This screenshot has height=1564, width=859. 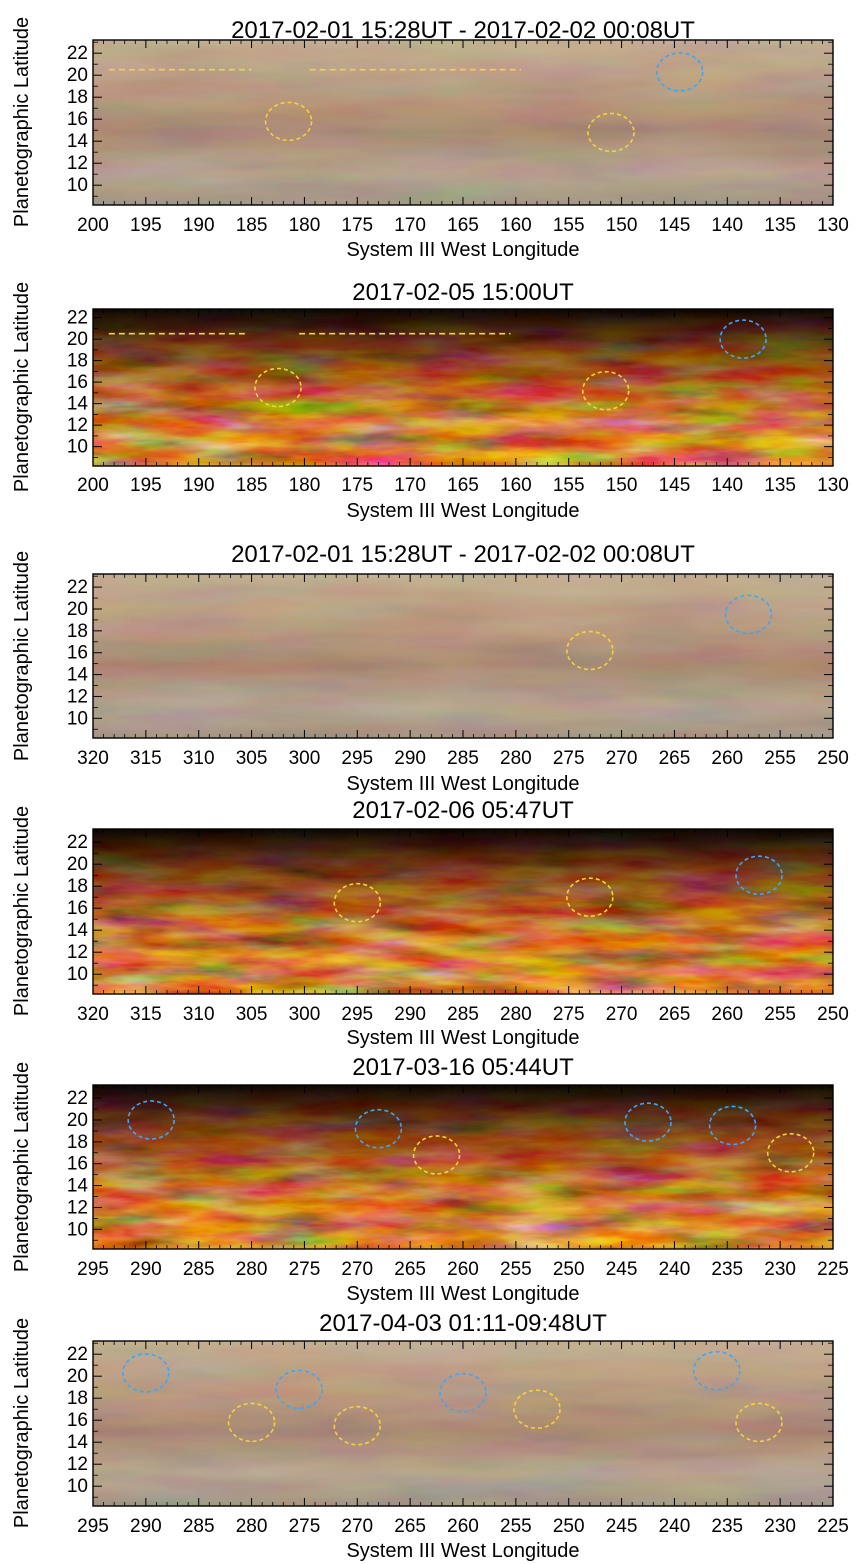 What do you see at coordinates (463, 292) in the screenshot?
I see `panel-title: 2017-02-05 15:00UT` at bounding box center [463, 292].